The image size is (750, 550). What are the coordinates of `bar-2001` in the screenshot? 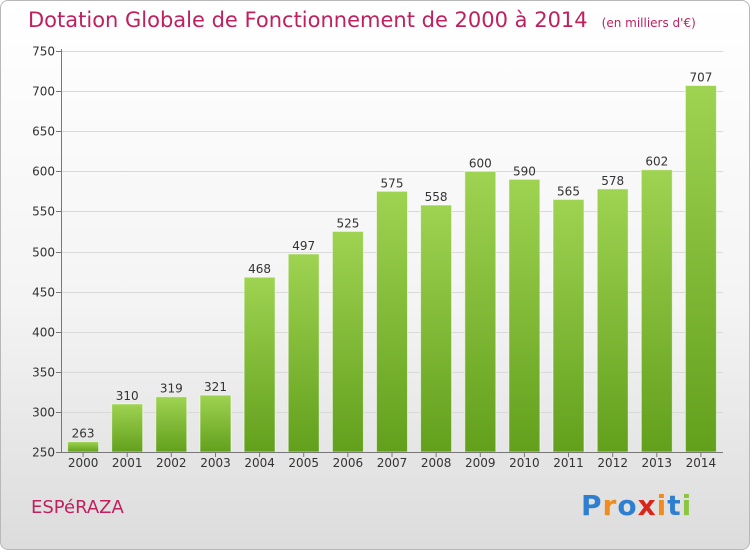 It's located at (127, 427).